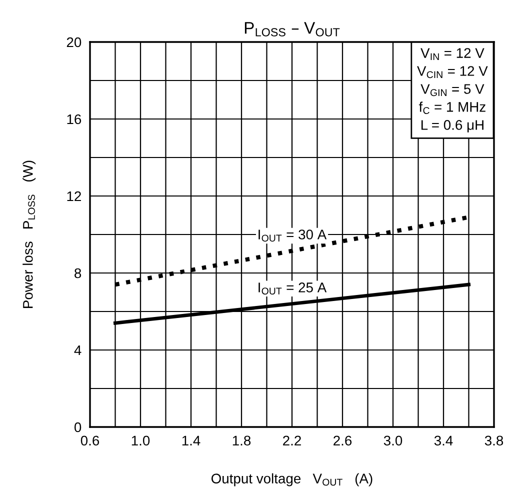 The image size is (518, 499). What do you see at coordinates (443, 441) in the screenshot?
I see `x-tick-label: 3.4` at bounding box center [443, 441].